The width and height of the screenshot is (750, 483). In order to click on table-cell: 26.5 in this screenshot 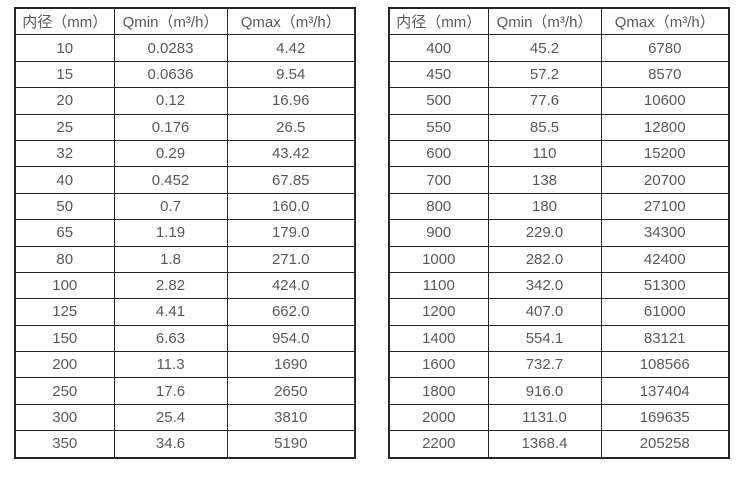, I will do `click(291, 127)`.